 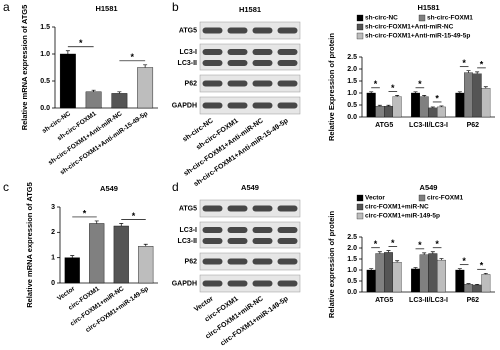 What do you see at coordinates (188, 30) in the screenshot?
I see `blot-band-label: ATG5` at bounding box center [188, 30].